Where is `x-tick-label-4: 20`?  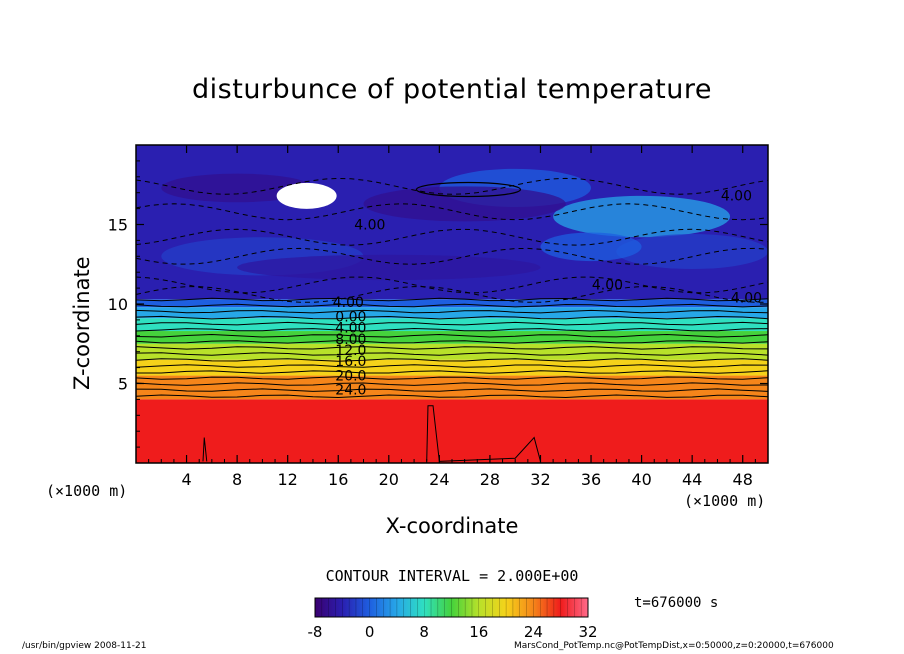
x-tick-label-4: 20 is located at coordinates (389, 479).